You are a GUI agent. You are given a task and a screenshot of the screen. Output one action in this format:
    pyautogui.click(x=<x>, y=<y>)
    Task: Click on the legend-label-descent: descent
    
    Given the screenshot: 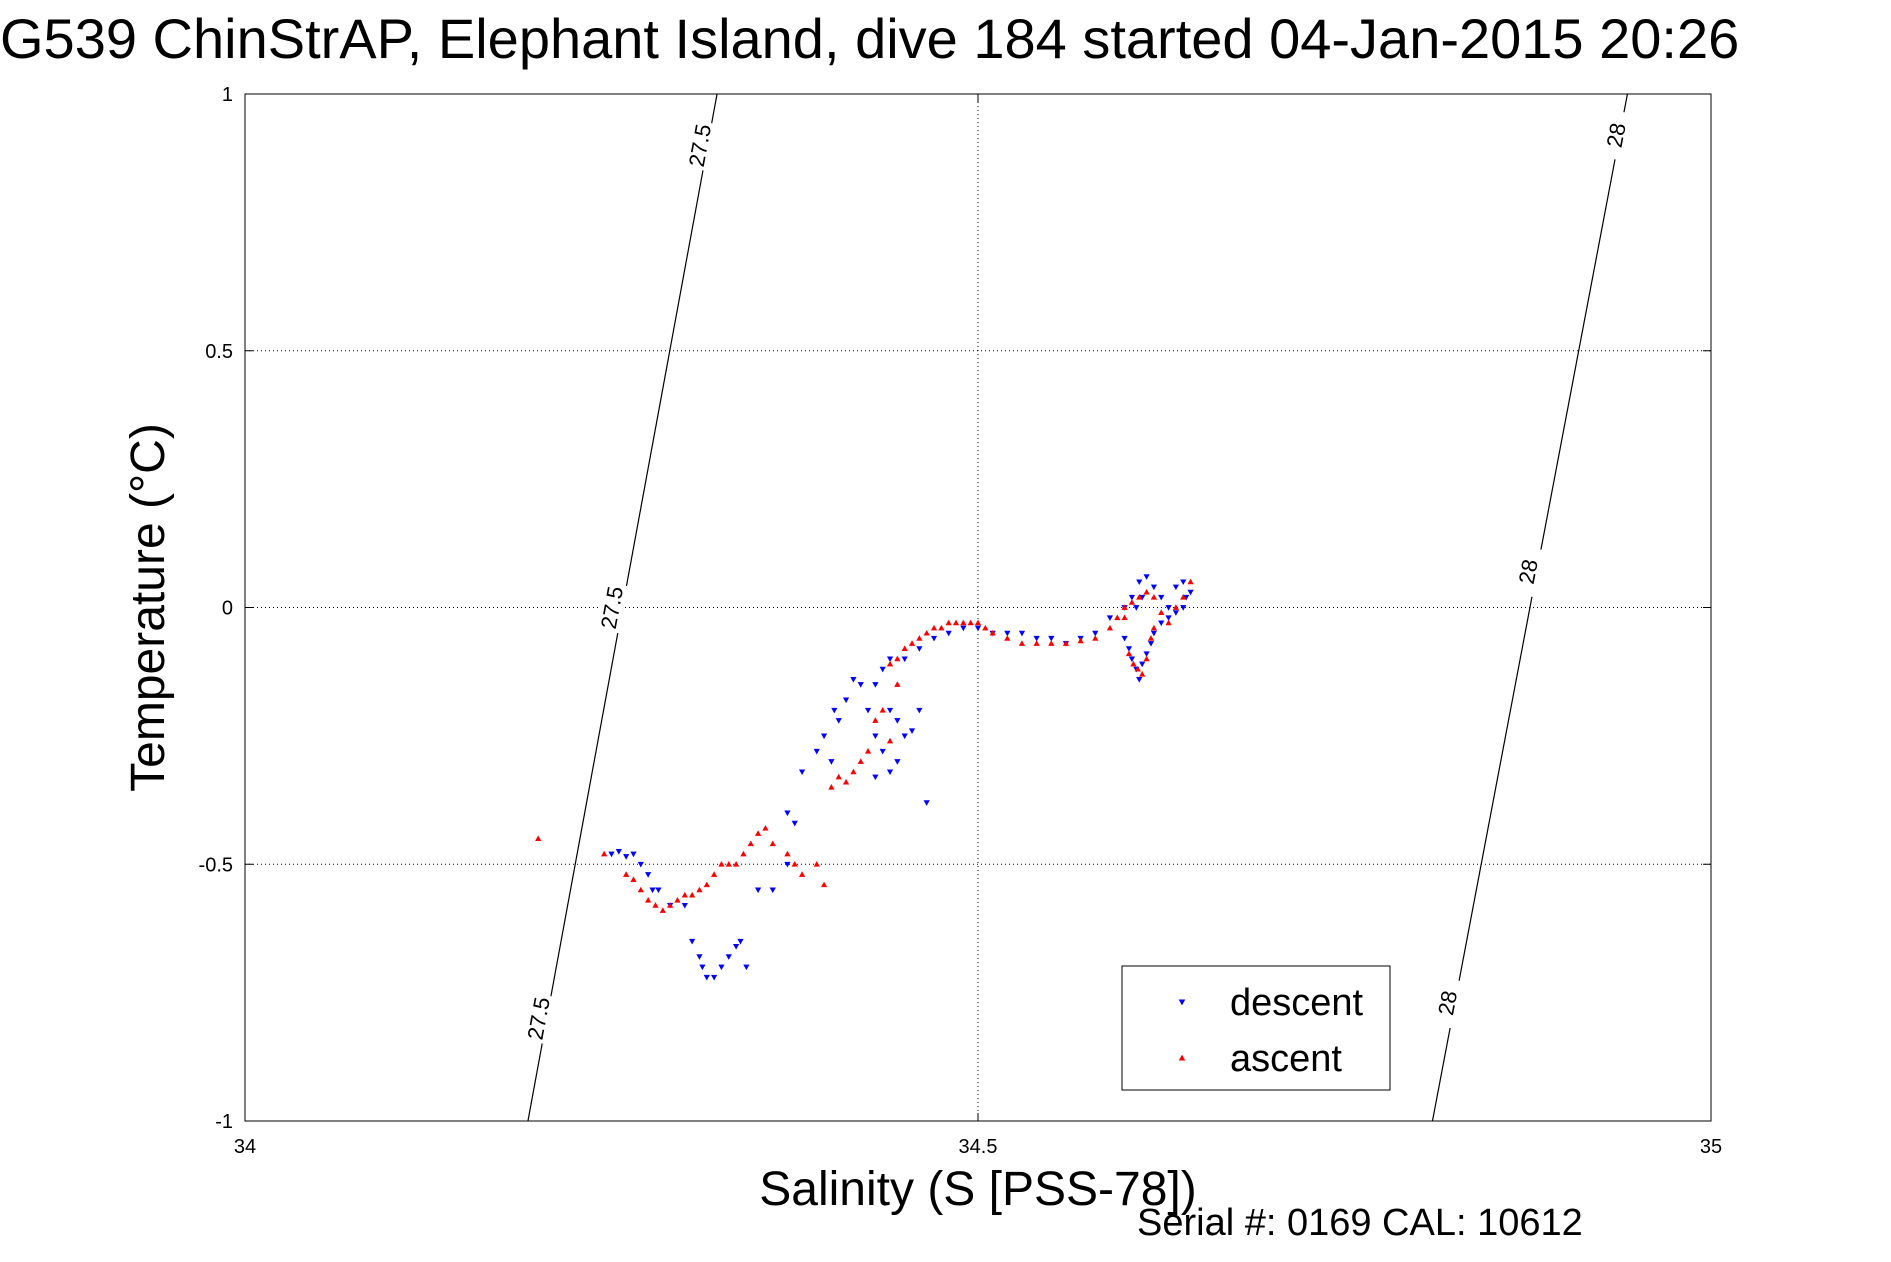 What is the action you would take?
    pyautogui.click(x=1297, y=1003)
    